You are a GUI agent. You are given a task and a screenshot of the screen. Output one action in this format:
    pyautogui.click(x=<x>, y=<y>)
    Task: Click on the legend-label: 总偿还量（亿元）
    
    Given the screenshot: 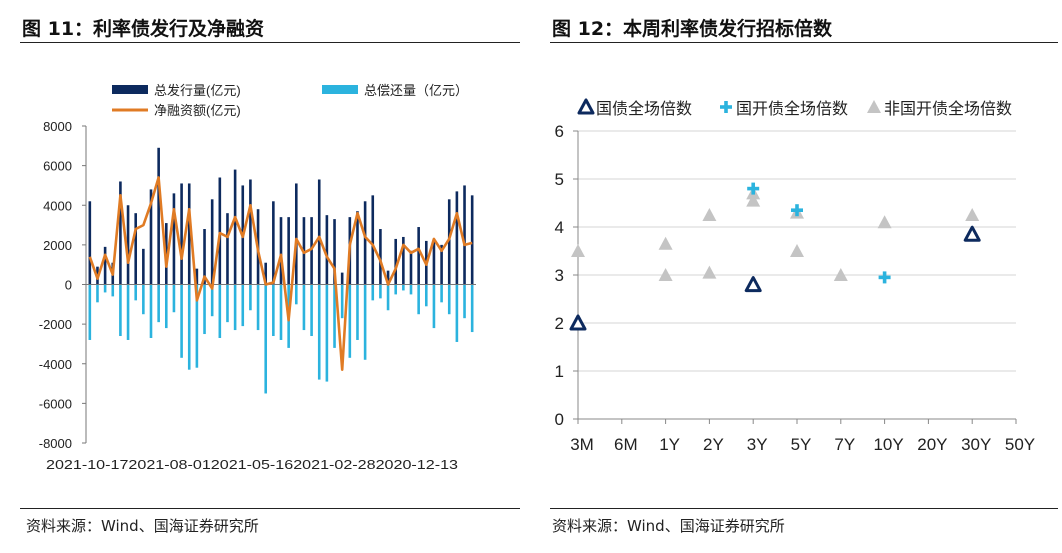 What is the action you would take?
    pyautogui.click(x=416, y=90)
    